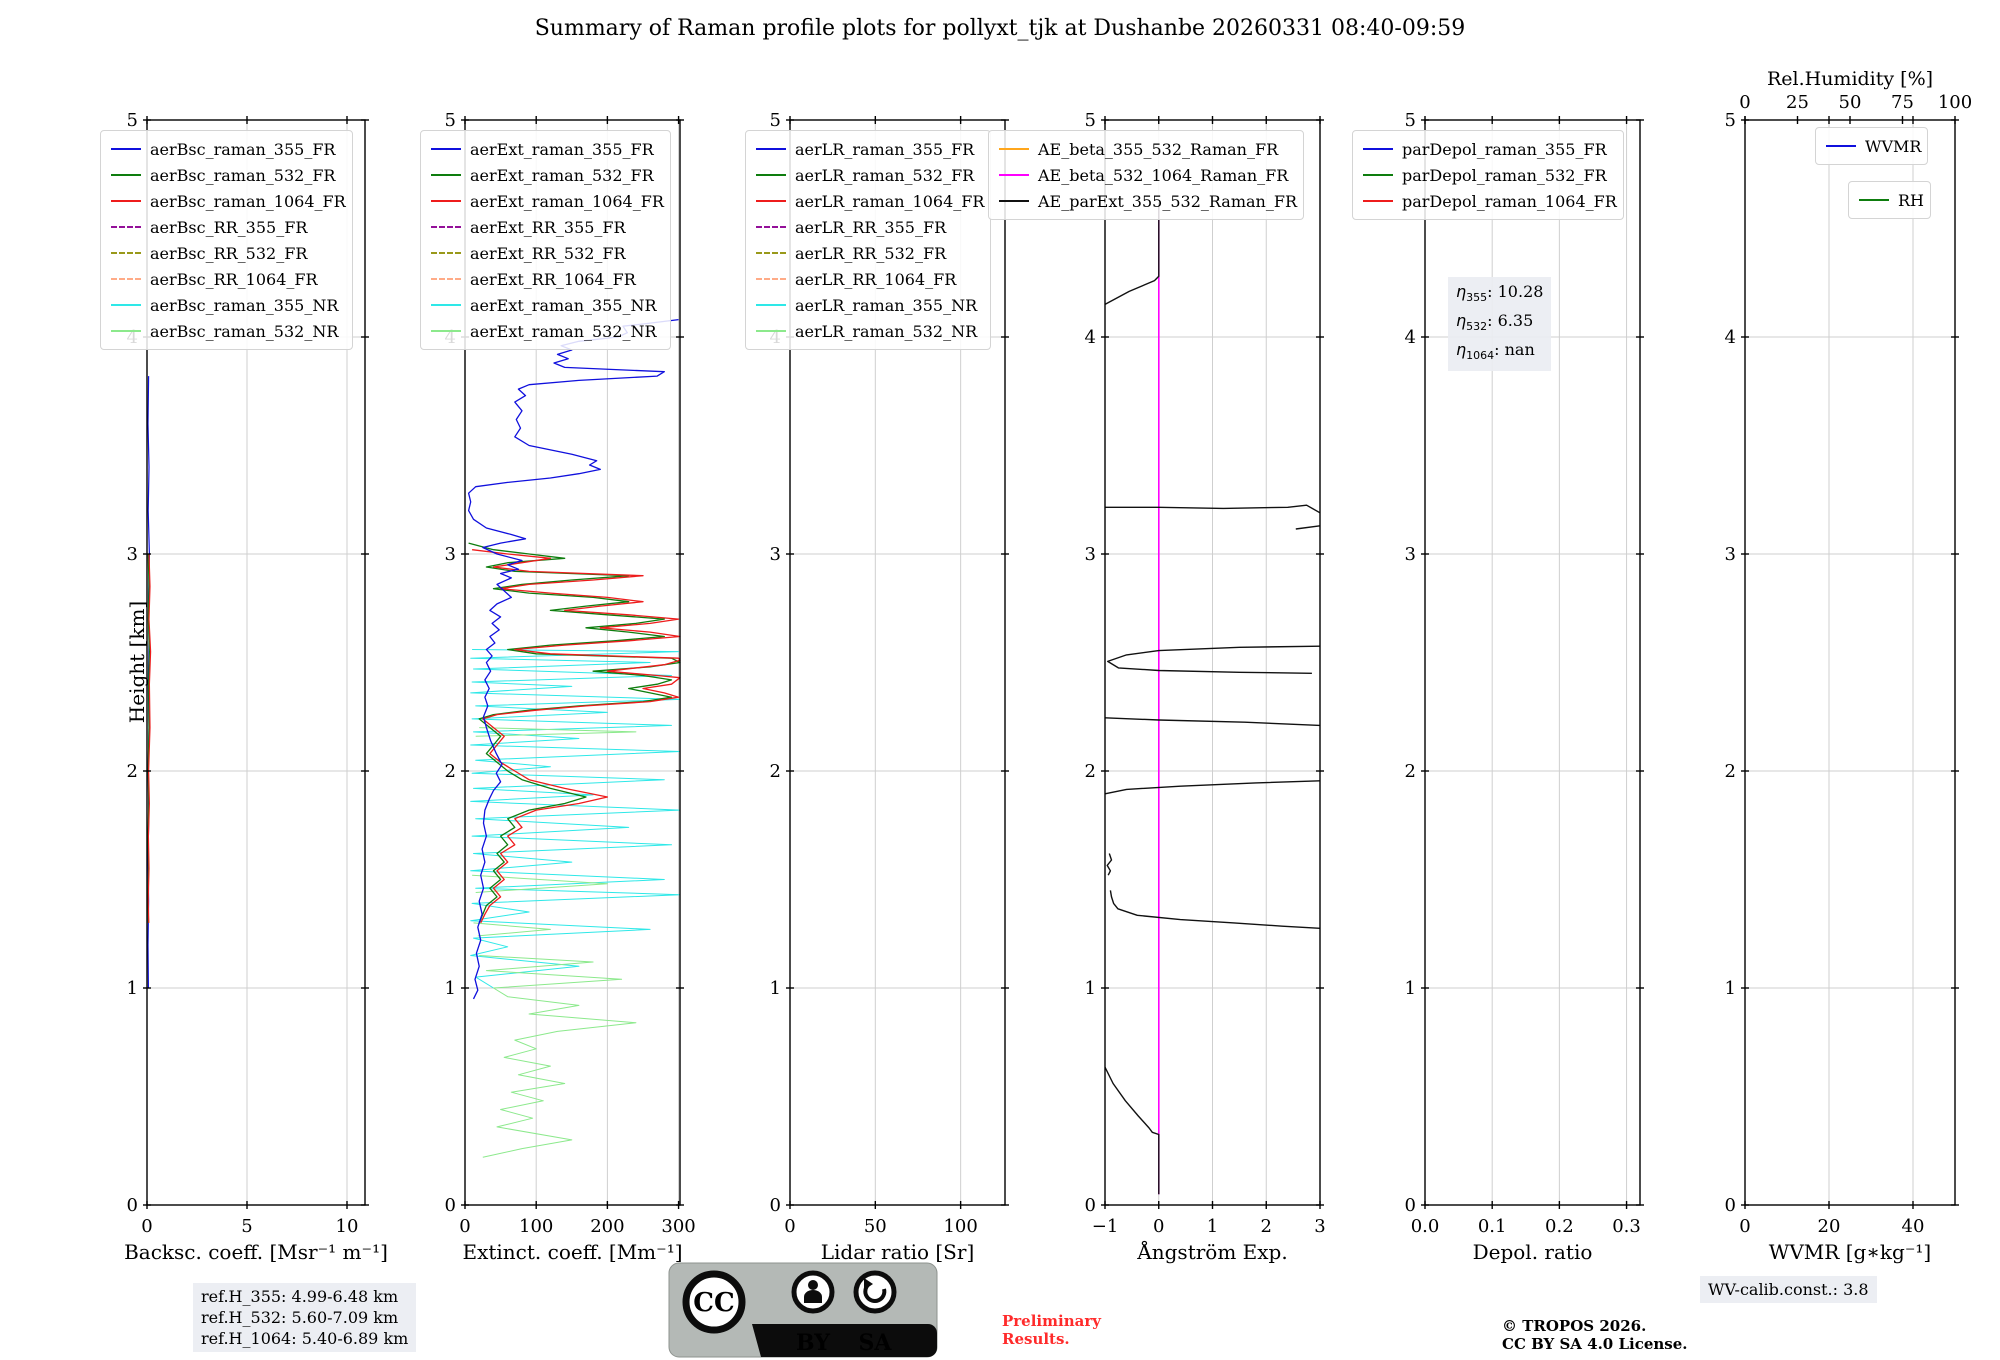 Image resolution: width=2000 pixels, height=1360 pixels. Describe the element at coordinates (229, 253) in the screenshot. I see `legend-label: aerBsc_RR_532_FR` at that location.